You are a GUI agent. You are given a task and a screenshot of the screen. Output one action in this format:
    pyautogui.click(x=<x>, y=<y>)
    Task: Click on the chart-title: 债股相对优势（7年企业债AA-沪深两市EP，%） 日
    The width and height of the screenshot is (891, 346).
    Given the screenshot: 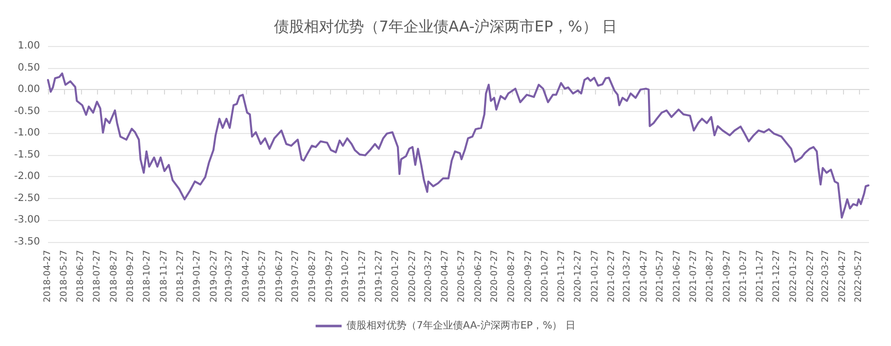 What is the action you would take?
    pyautogui.click(x=446, y=27)
    